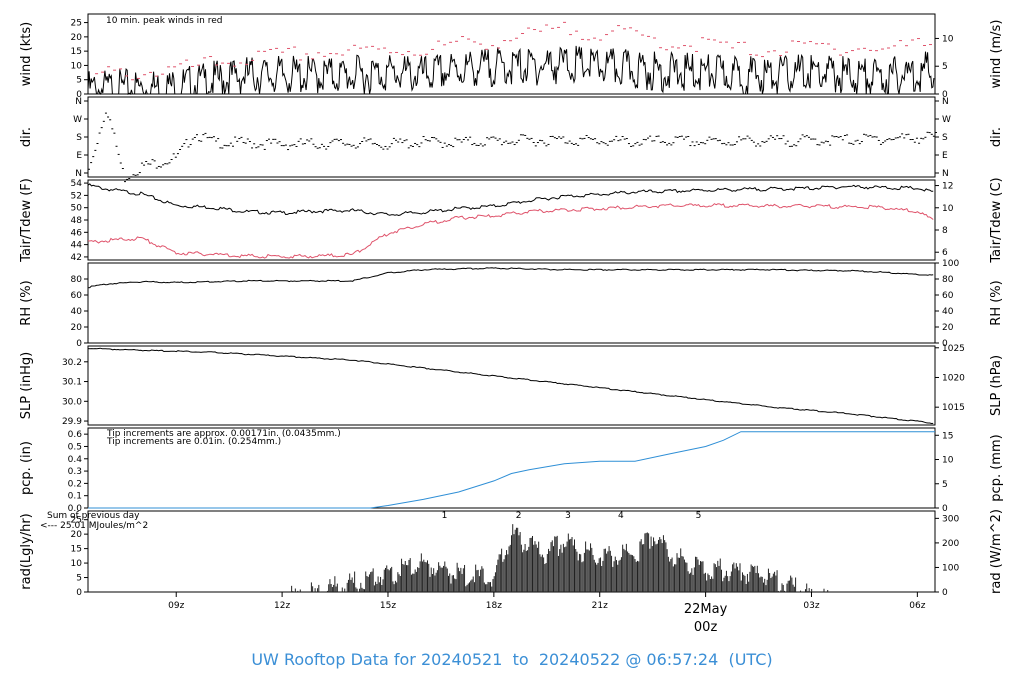  I want to click on ytick-left-label: 0.0, so click(75, 509).